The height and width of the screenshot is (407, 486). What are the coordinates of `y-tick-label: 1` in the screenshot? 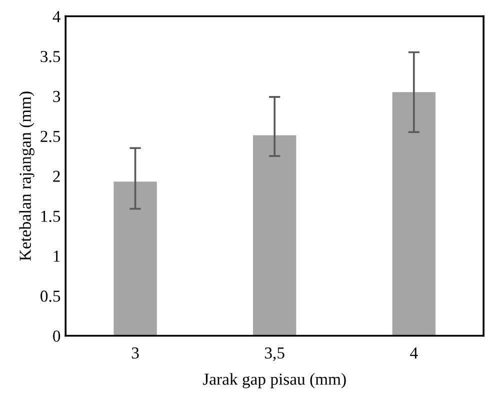 It's located at (57, 256).